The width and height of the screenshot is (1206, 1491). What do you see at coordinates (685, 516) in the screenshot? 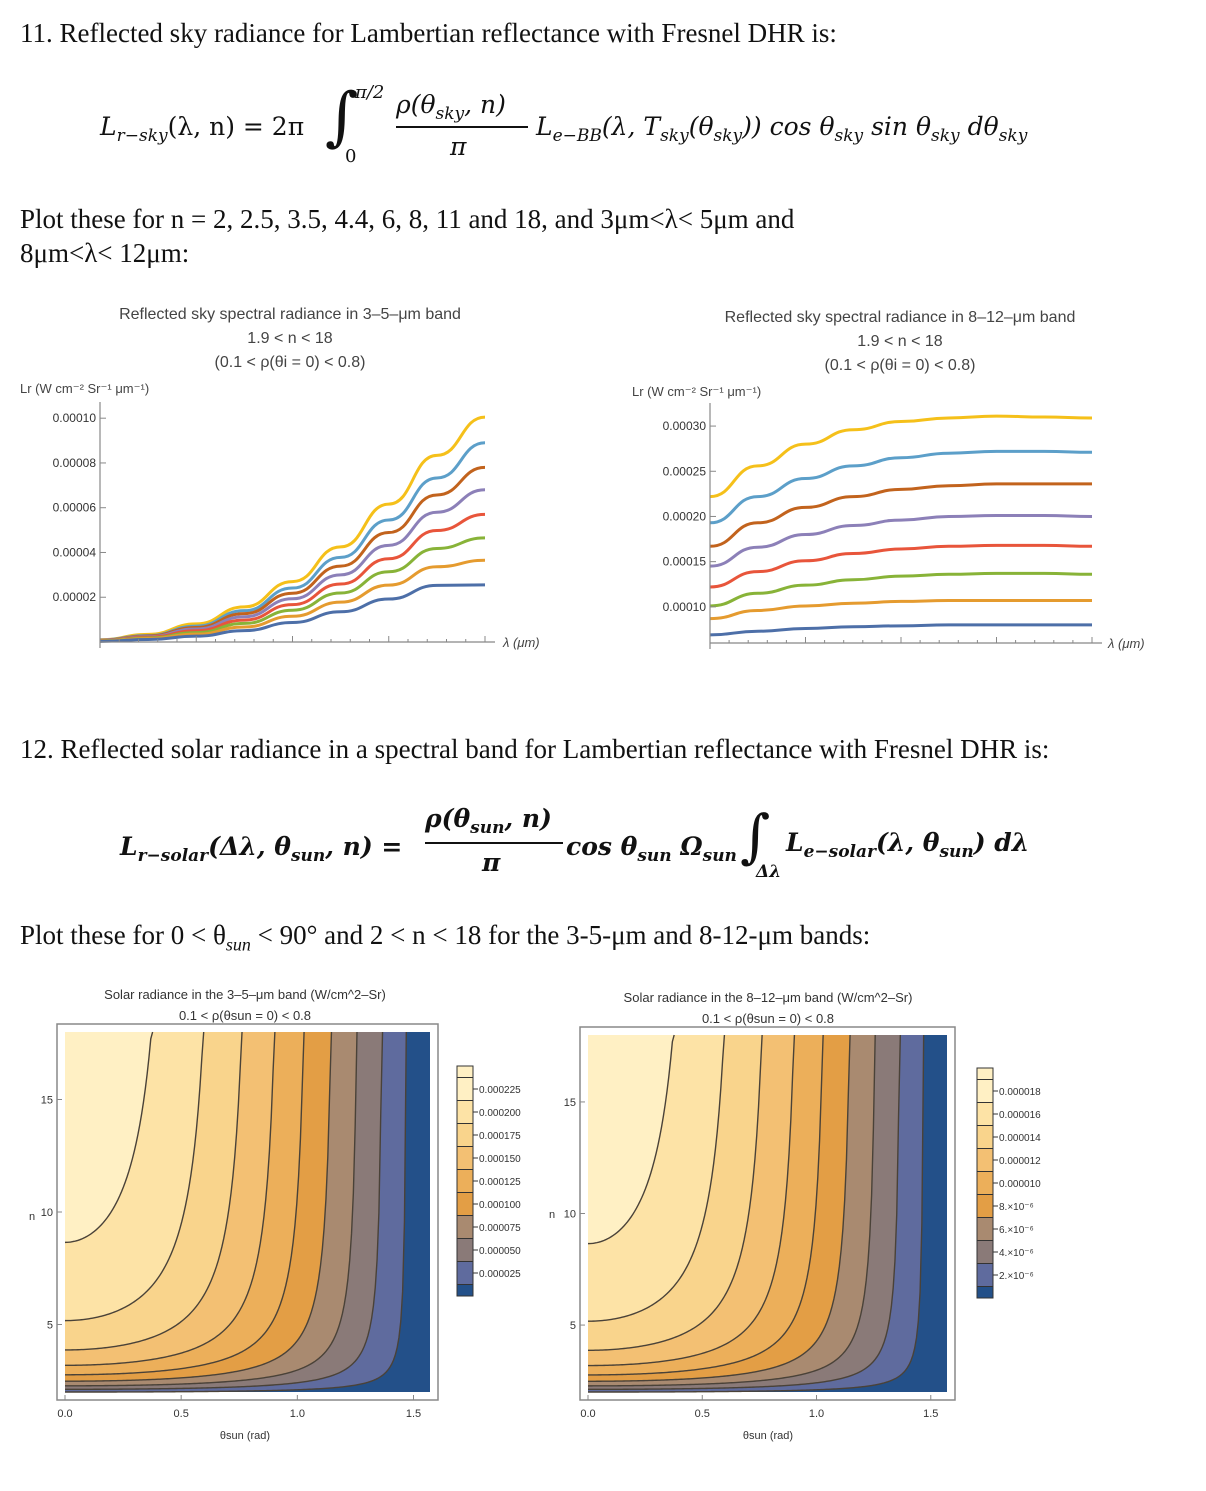
I see `y-tick-label: 0.00020` at bounding box center [685, 516].